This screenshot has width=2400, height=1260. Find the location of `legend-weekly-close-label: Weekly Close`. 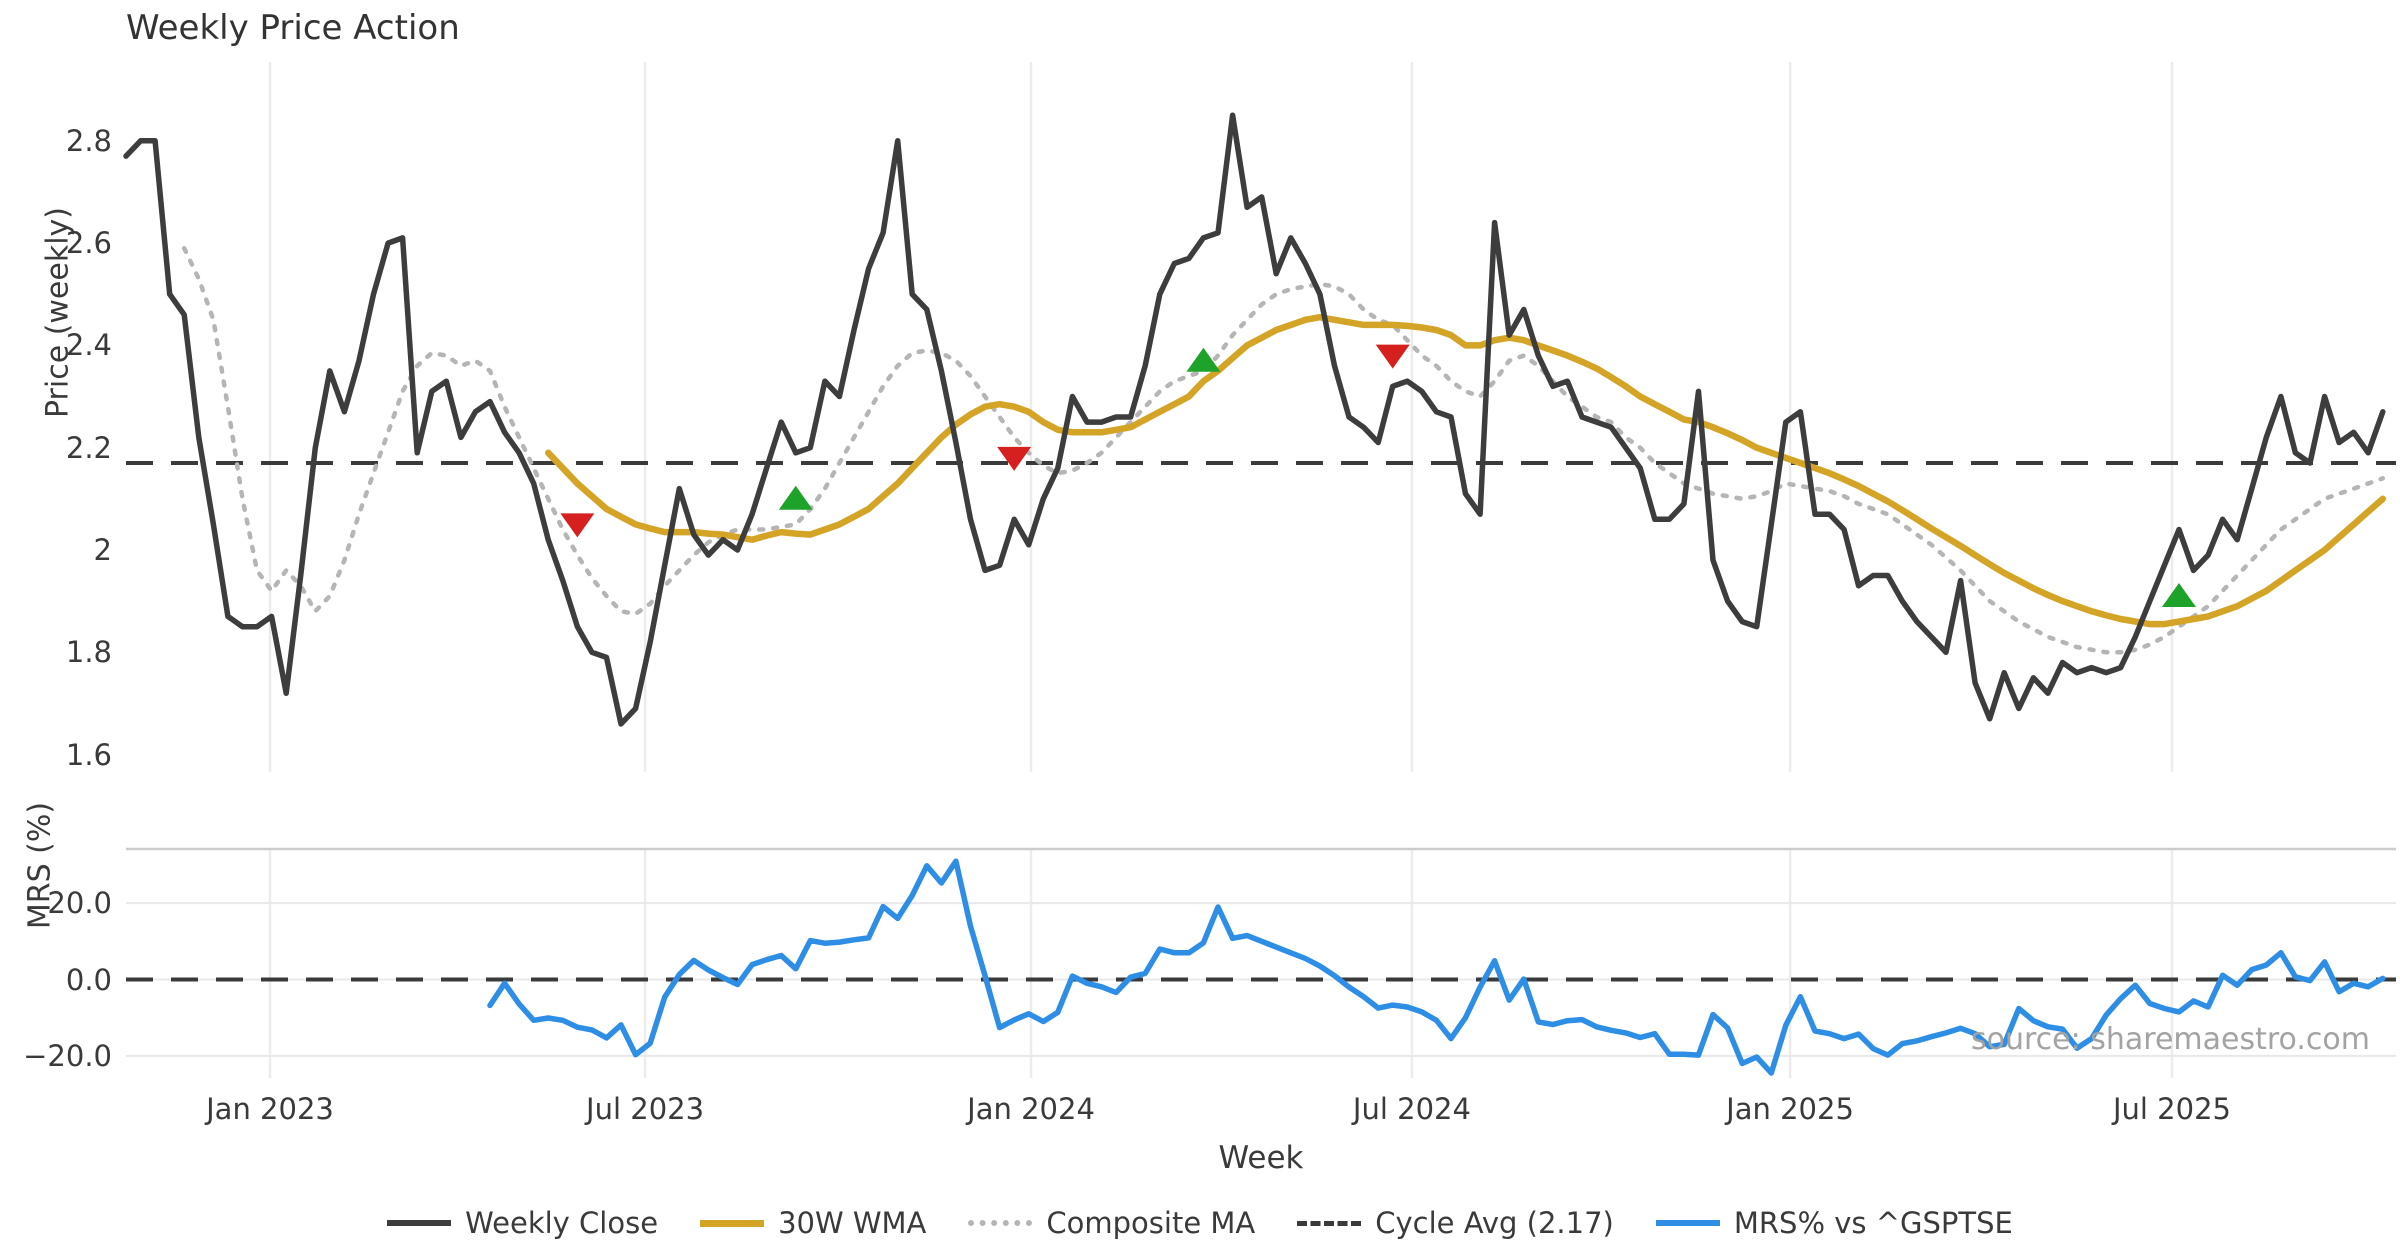

legend-weekly-close-label: Weekly Close is located at coordinates (562, 1223).